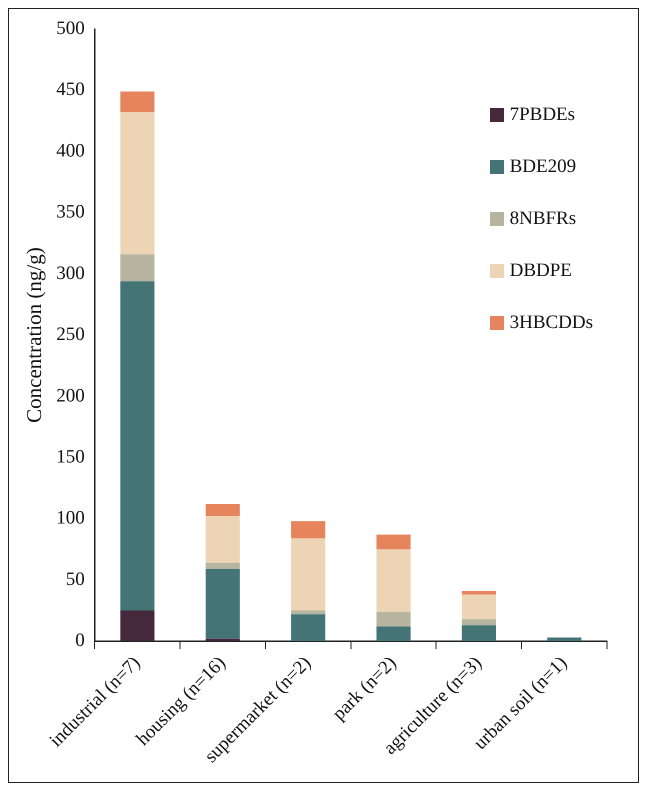  Describe the element at coordinates (70, 457) in the screenshot. I see `y-tick-label: 150` at that location.